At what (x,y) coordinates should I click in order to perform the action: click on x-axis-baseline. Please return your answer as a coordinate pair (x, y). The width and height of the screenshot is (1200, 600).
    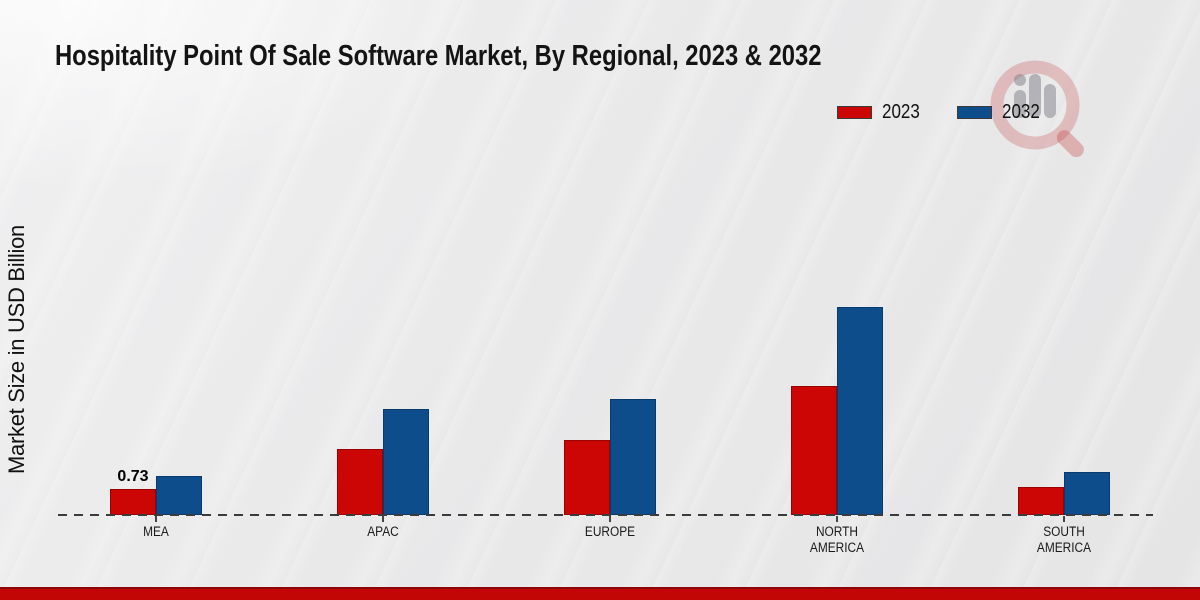
    Looking at the image, I should click on (605, 515).